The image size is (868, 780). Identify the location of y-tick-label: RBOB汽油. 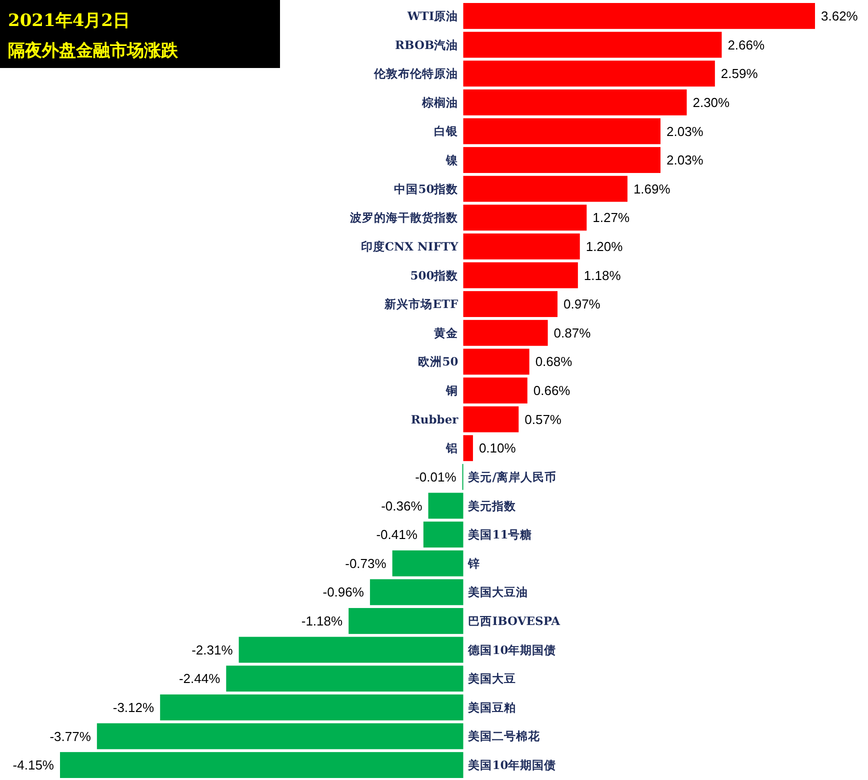
(426, 45).